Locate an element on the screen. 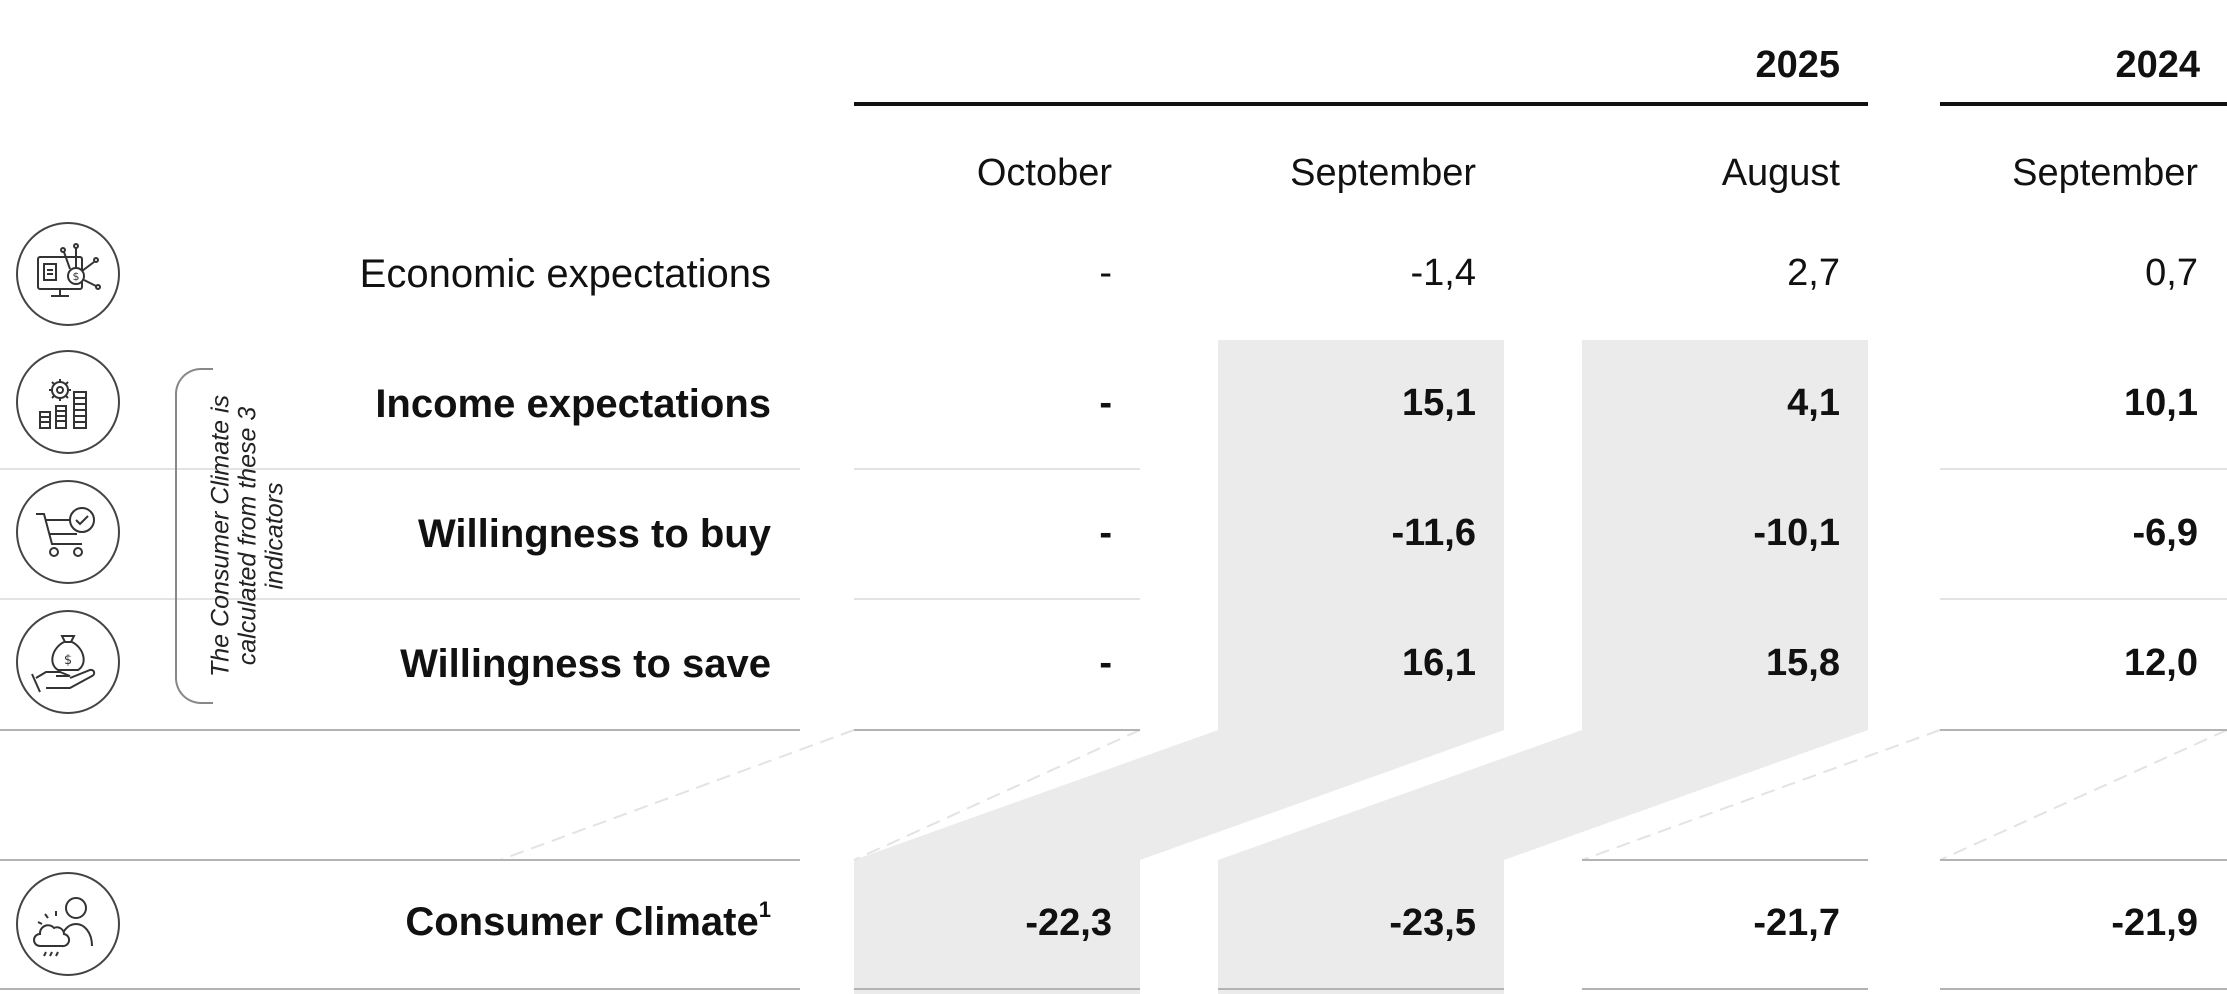 This screenshot has width=2227, height=994. hand-money-bag-icon: $ is located at coordinates (68, 662).